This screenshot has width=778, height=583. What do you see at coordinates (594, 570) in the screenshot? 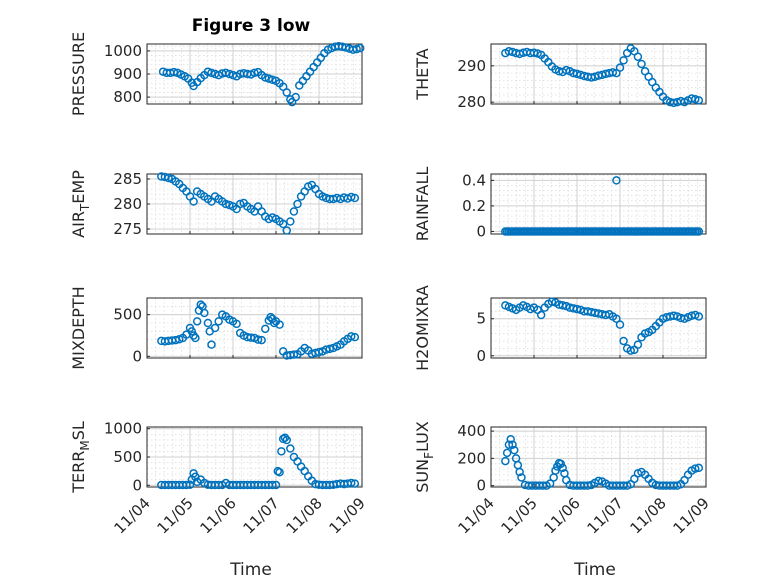
I see `x-axis-label-right: Time` at bounding box center [594, 570].